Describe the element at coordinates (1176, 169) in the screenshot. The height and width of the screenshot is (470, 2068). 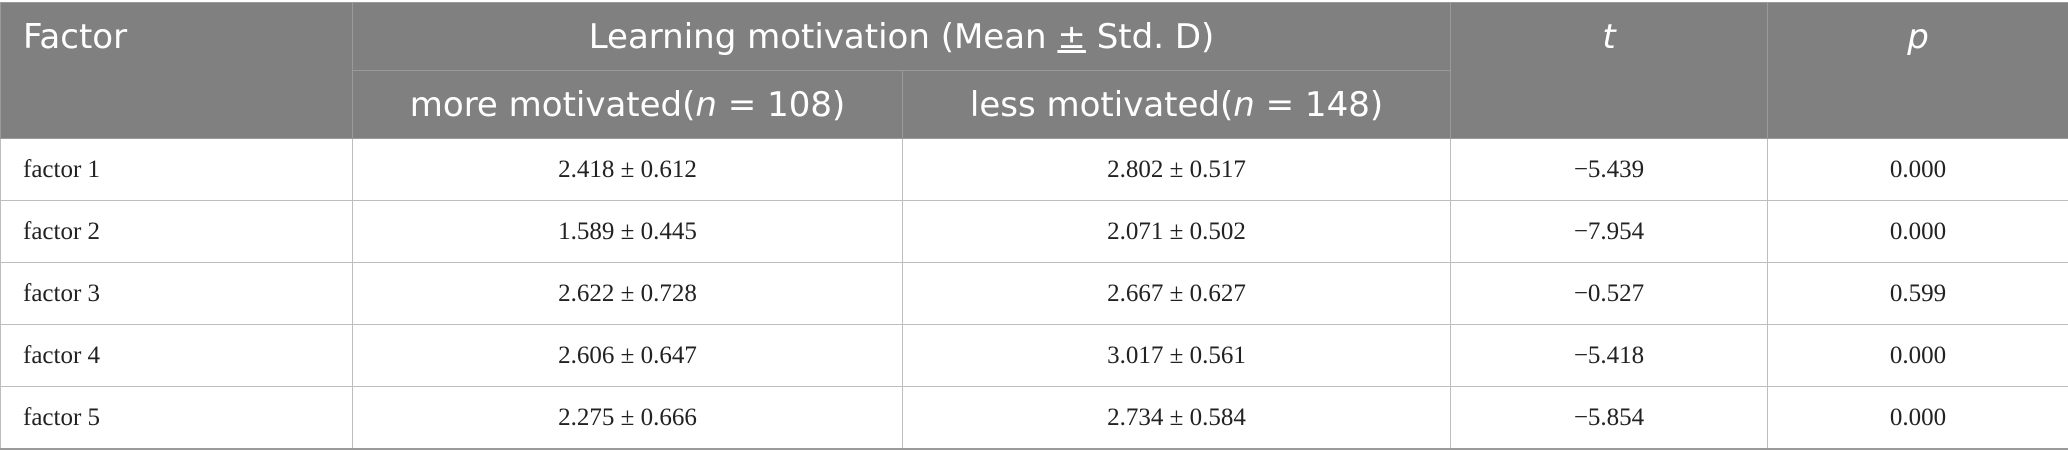
I see `less-motivated-cell: 2.802 ± 0.517` at that location.